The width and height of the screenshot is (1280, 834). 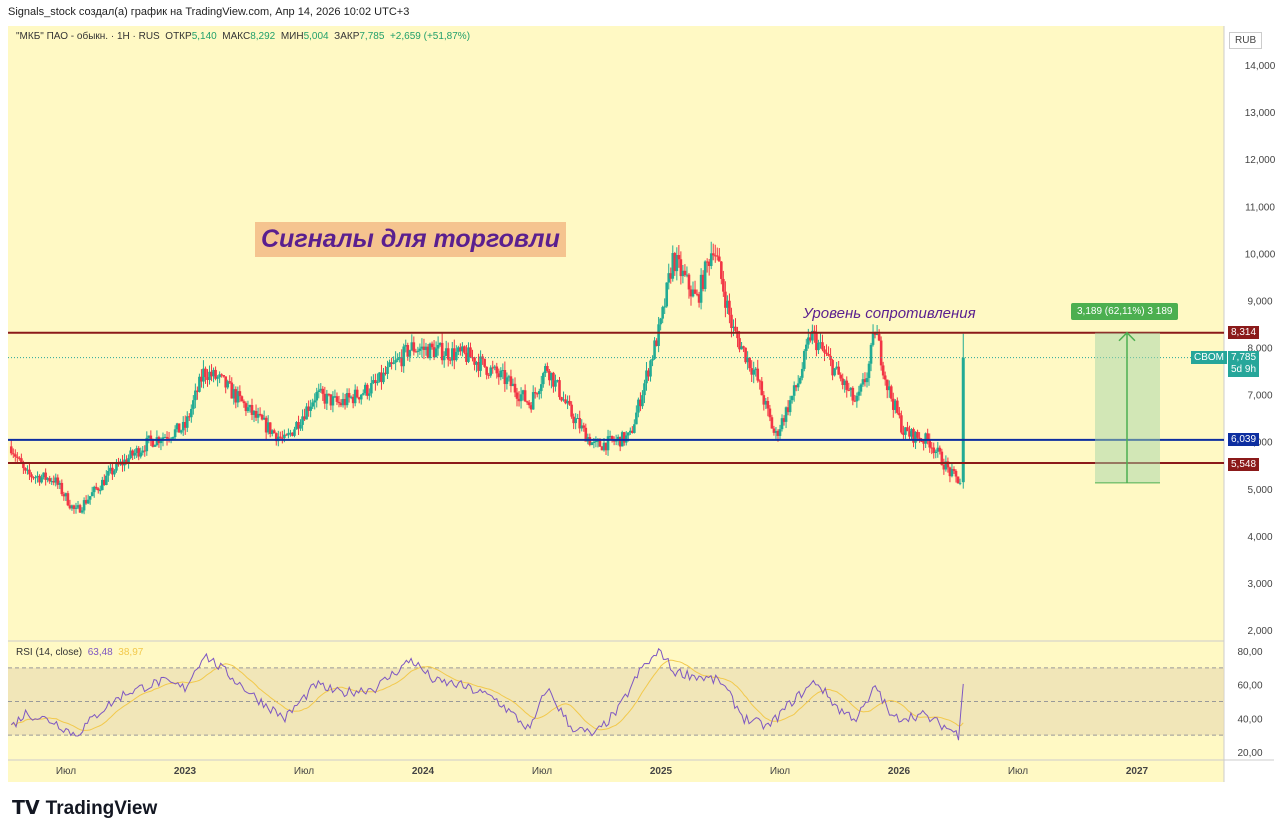 What do you see at coordinates (1259, 349) in the screenshot?
I see `y-tick-label: 8,000` at bounding box center [1259, 349].